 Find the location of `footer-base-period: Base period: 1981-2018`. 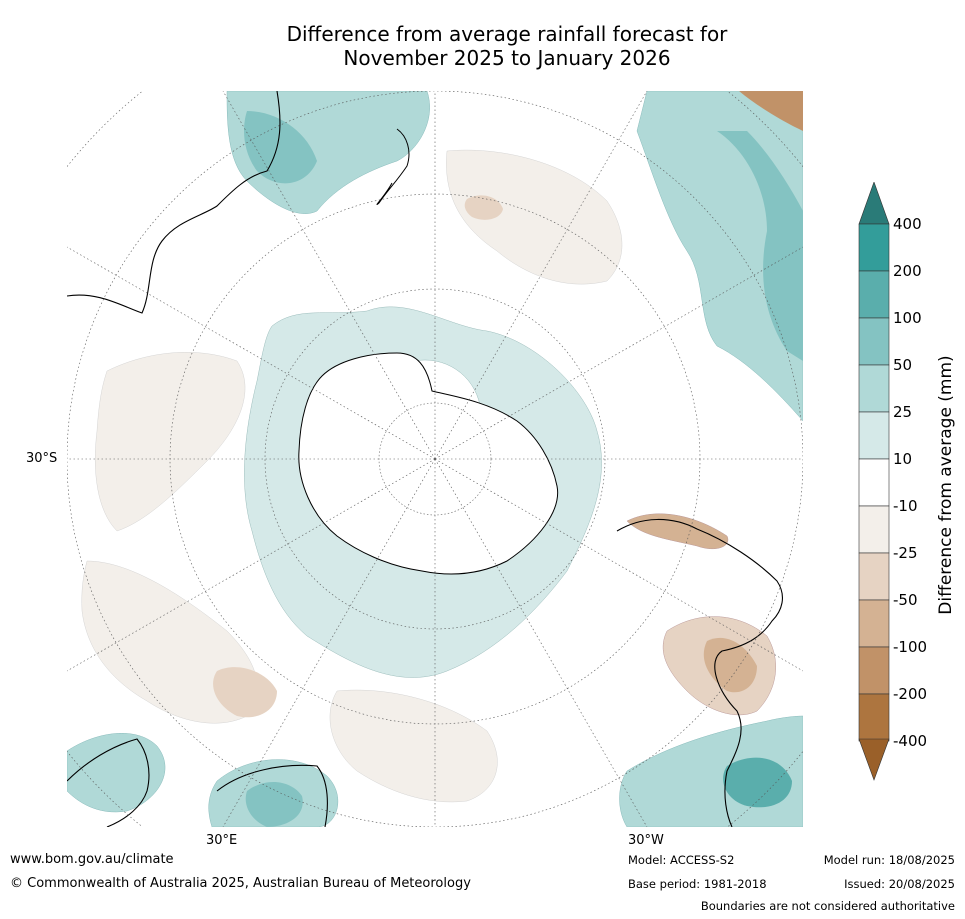

footer-base-period: Base period: 1981-2018 is located at coordinates (697, 884).